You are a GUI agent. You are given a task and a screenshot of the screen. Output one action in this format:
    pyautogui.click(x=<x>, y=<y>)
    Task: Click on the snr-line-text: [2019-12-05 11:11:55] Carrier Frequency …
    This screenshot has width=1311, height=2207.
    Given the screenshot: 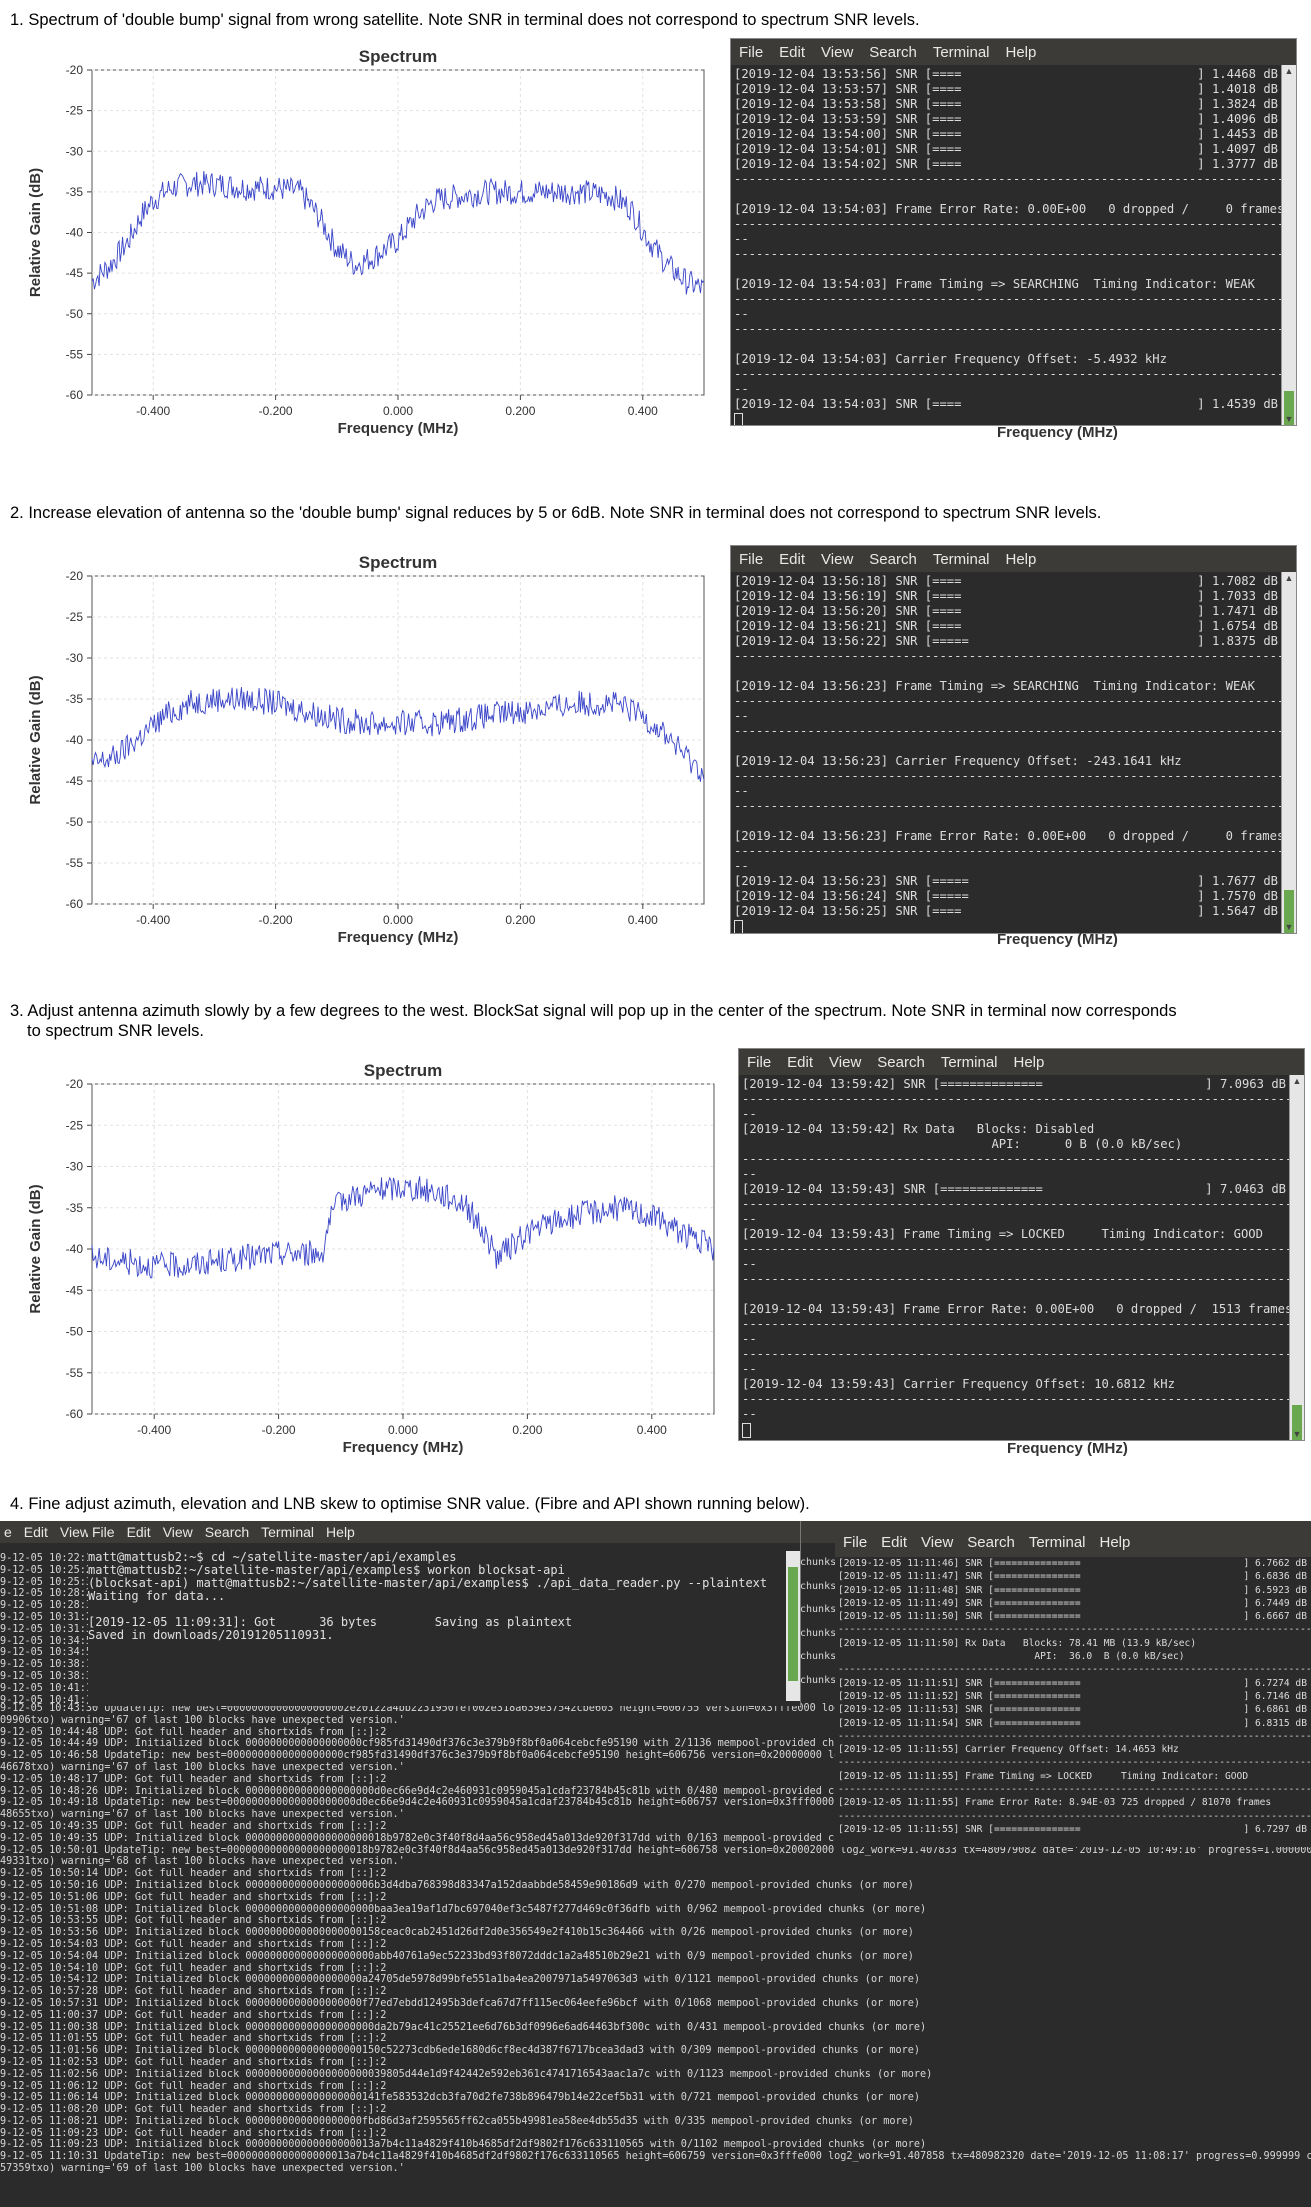 What is the action you would take?
    pyautogui.click(x=1008, y=1750)
    